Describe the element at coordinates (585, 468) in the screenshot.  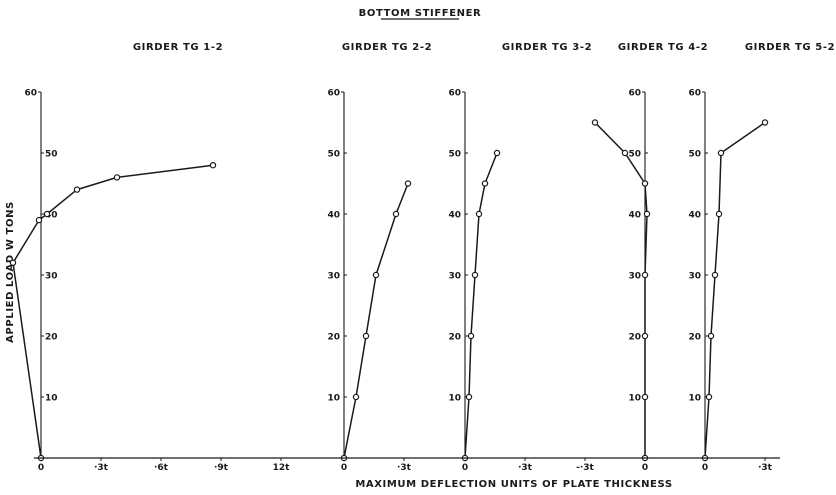
I see `x-tick-label: -·3t` at that location.